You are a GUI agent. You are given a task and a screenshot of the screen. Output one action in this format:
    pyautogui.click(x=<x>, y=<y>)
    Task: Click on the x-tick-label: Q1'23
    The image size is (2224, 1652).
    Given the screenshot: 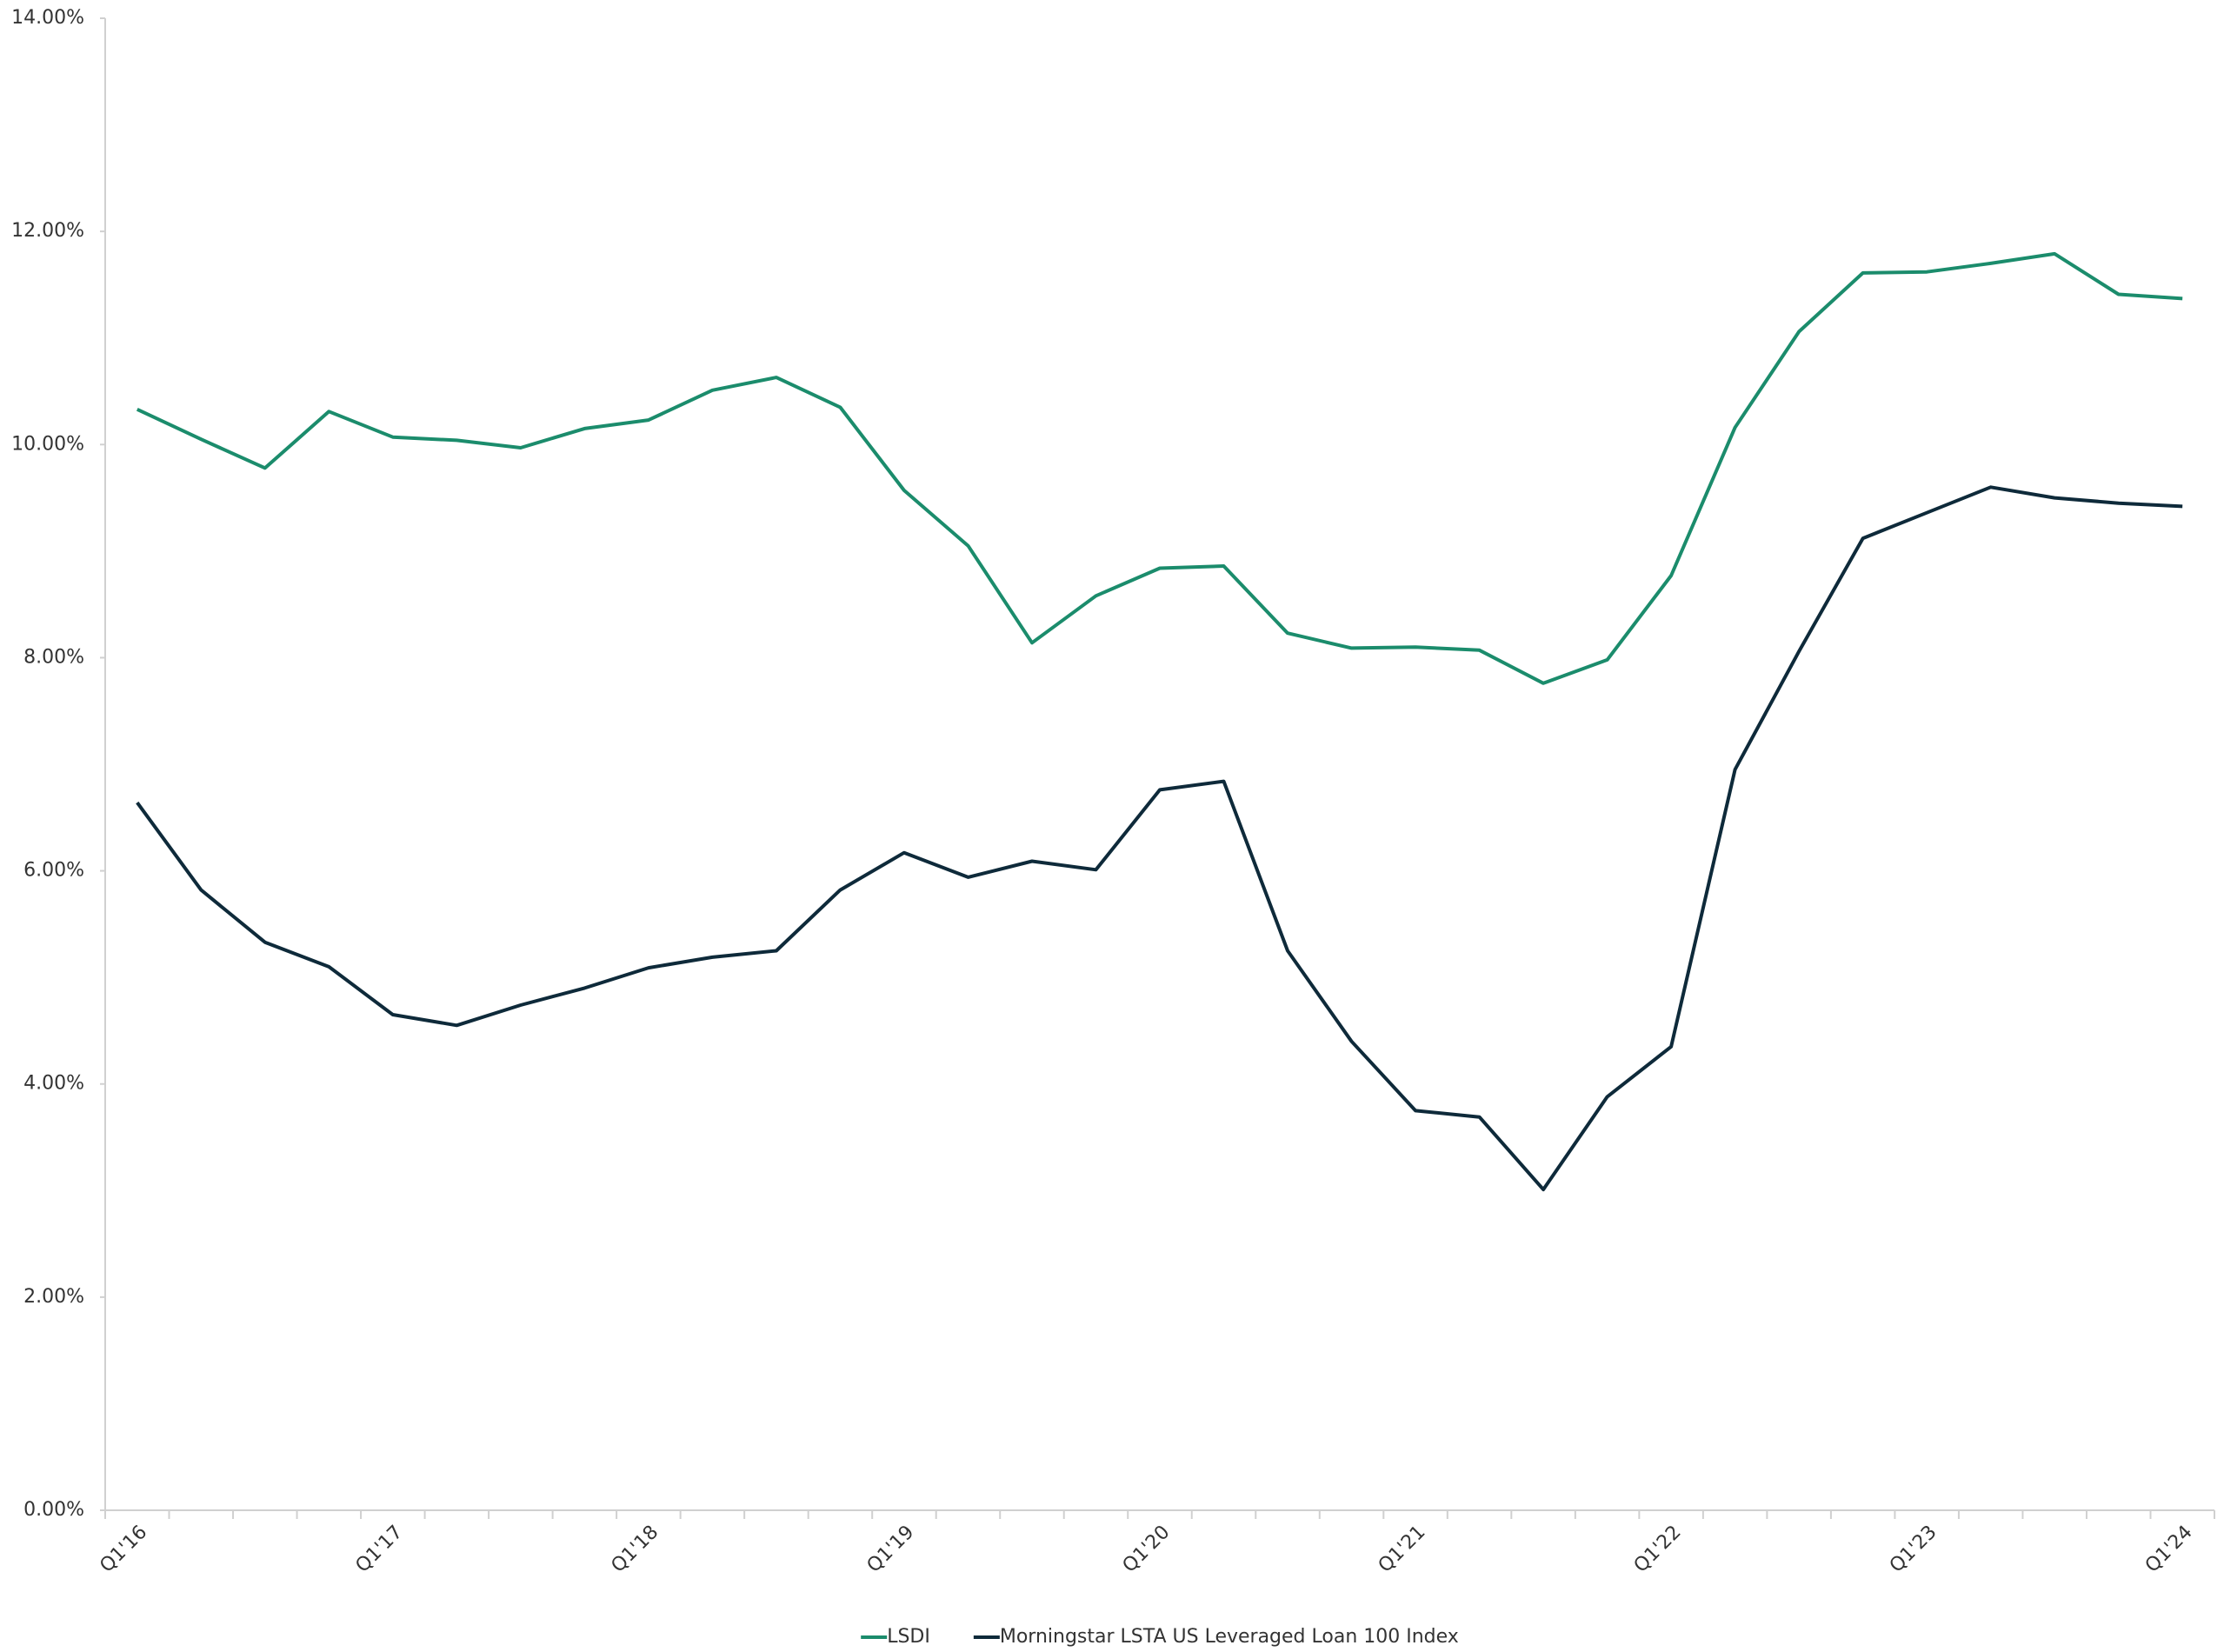 What is the action you would take?
    pyautogui.click(x=1914, y=1549)
    